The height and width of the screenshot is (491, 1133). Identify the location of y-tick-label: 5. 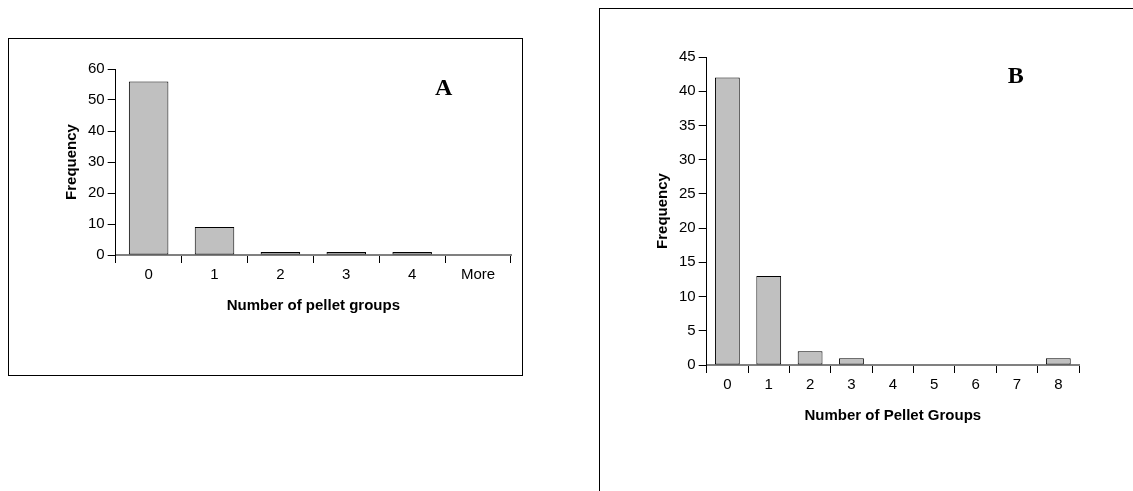
(691, 329).